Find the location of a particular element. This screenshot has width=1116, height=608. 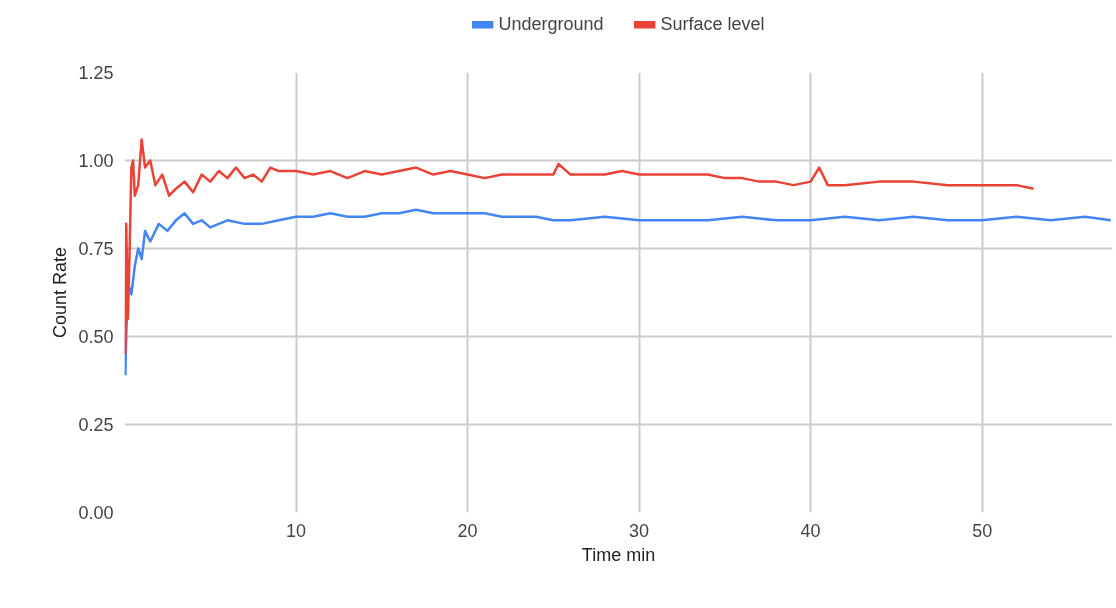

x-tick-label: 10 is located at coordinates (296, 530).